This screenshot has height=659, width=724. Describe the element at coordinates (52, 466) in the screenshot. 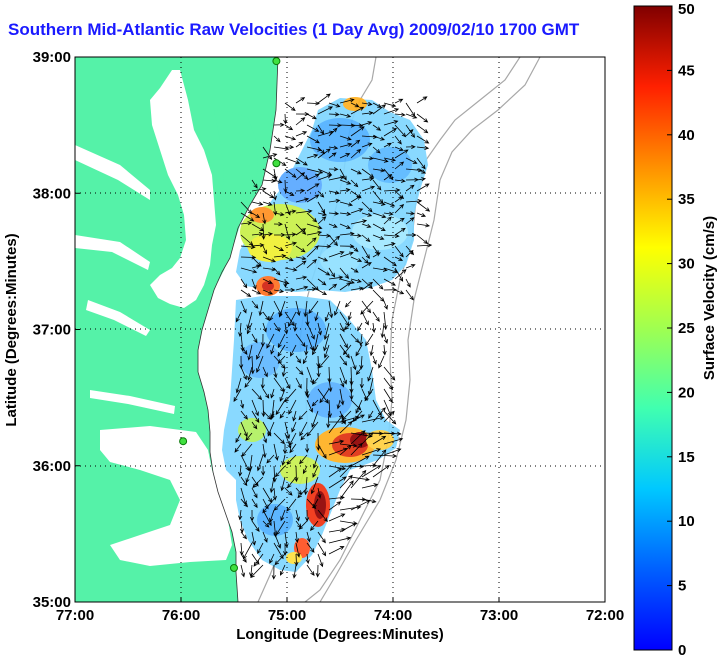

I see `y-tick-label: 36:00` at that location.